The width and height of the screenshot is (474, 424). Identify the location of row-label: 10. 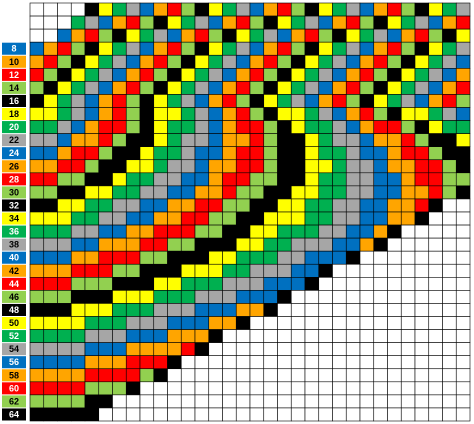
(14, 62).